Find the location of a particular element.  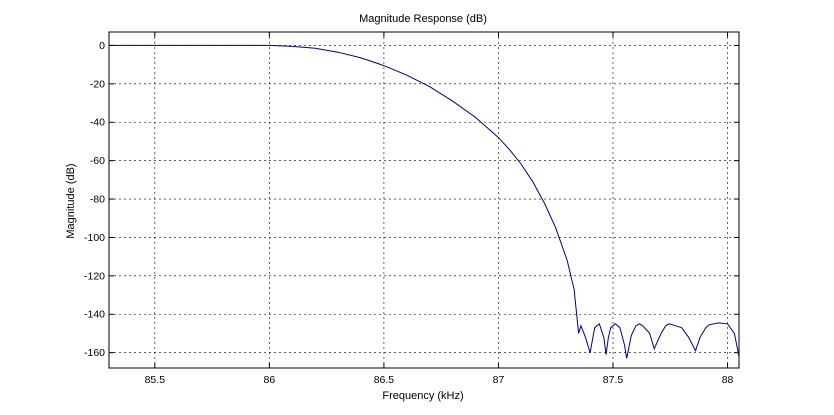

y-tick-label: -60 is located at coordinates (97, 161).